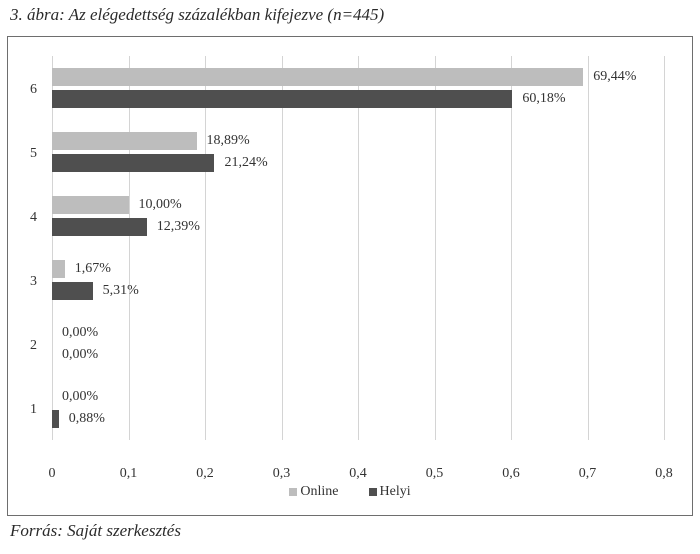 The image size is (700, 554). Describe the element at coordinates (160, 204) in the screenshot. I see `data-label: 10,00%` at that location.